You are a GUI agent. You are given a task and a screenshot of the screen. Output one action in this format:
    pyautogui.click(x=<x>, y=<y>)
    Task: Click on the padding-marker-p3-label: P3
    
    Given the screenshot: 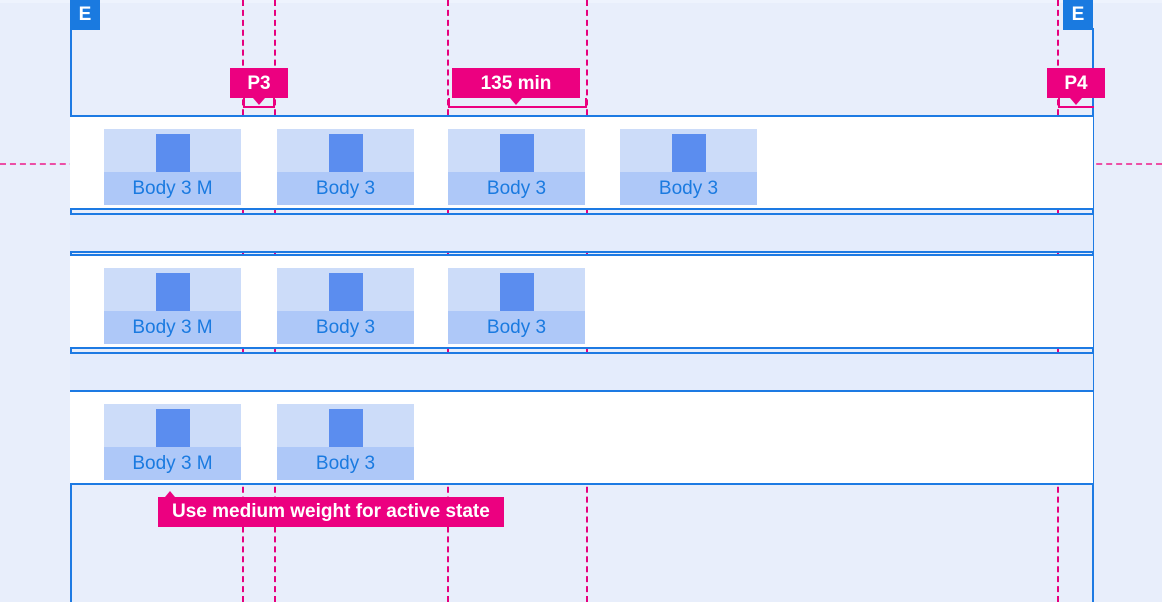 What is the action you would take?
    pyautogui.click(x=259, y=83)
    